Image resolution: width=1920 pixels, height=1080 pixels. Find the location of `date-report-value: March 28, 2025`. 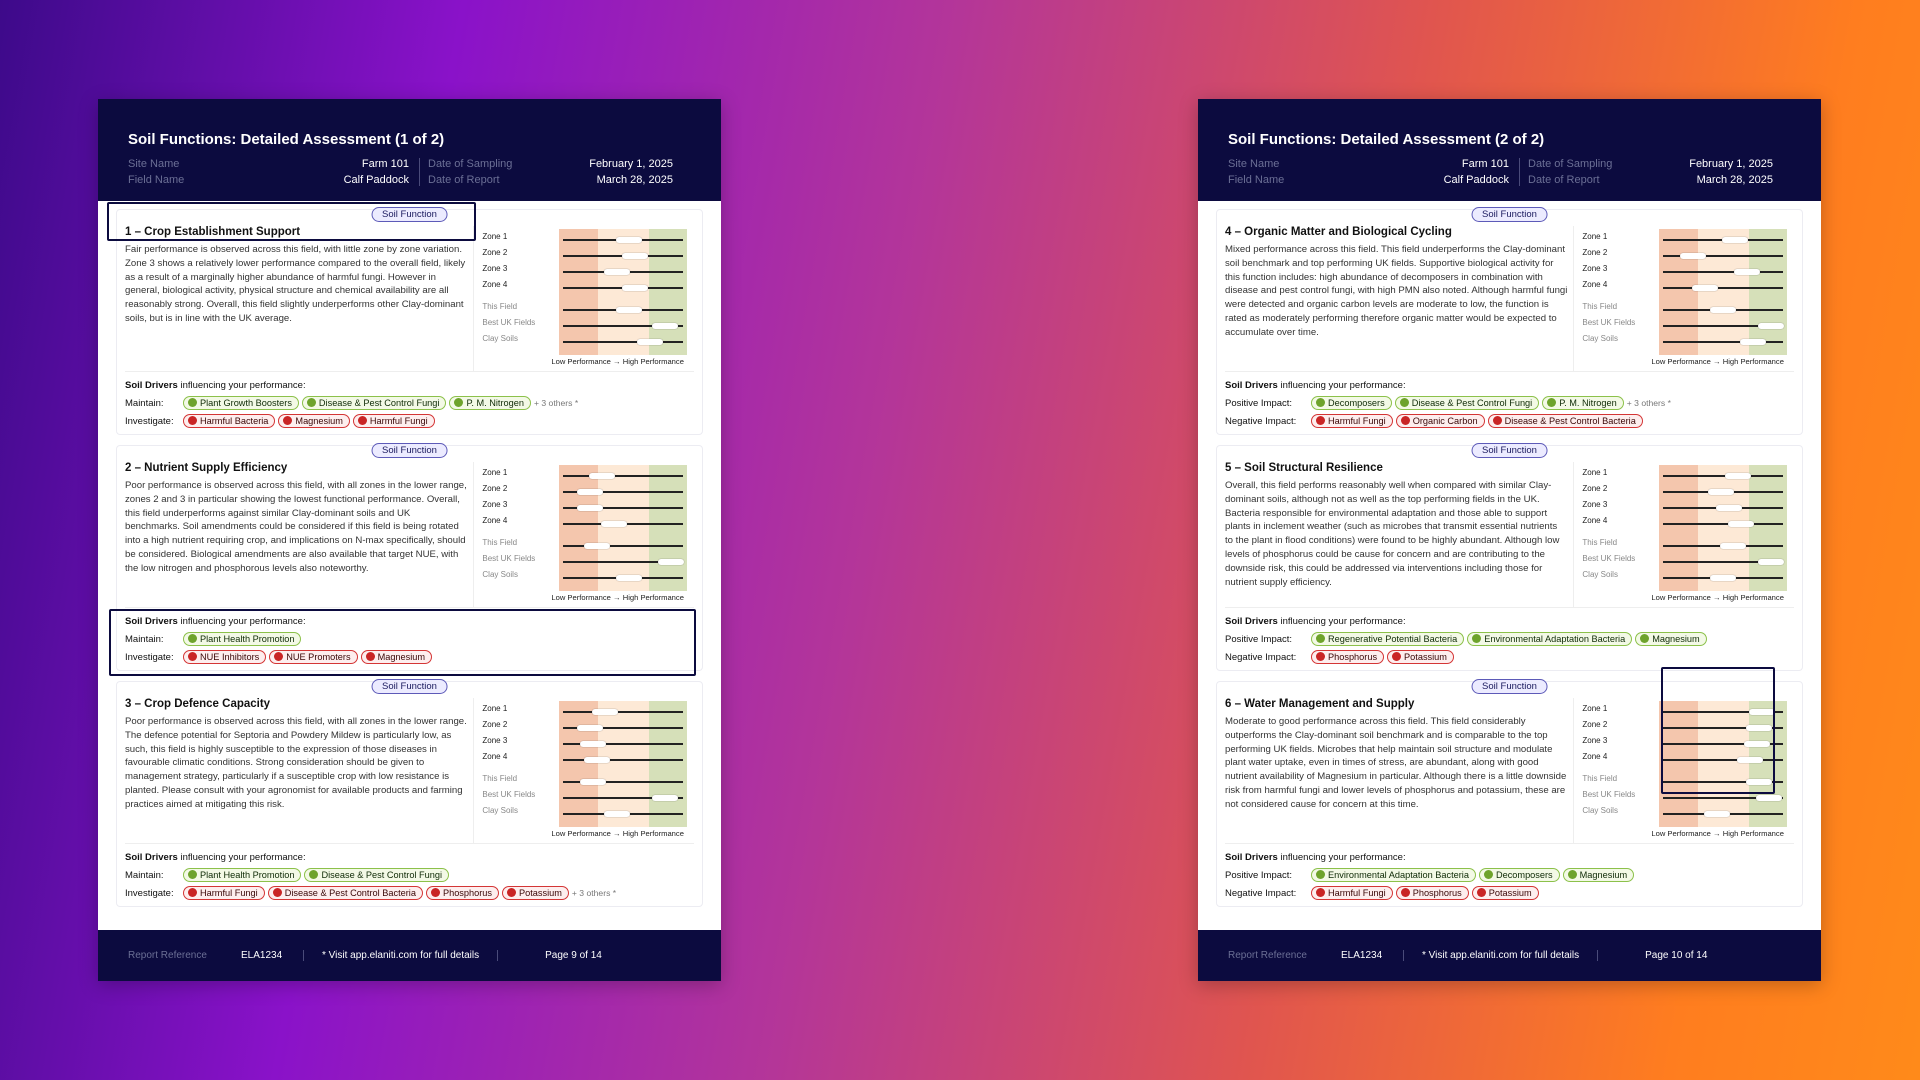

date-report-value: March 28, 2025 is located at coordinates (1734, 180).